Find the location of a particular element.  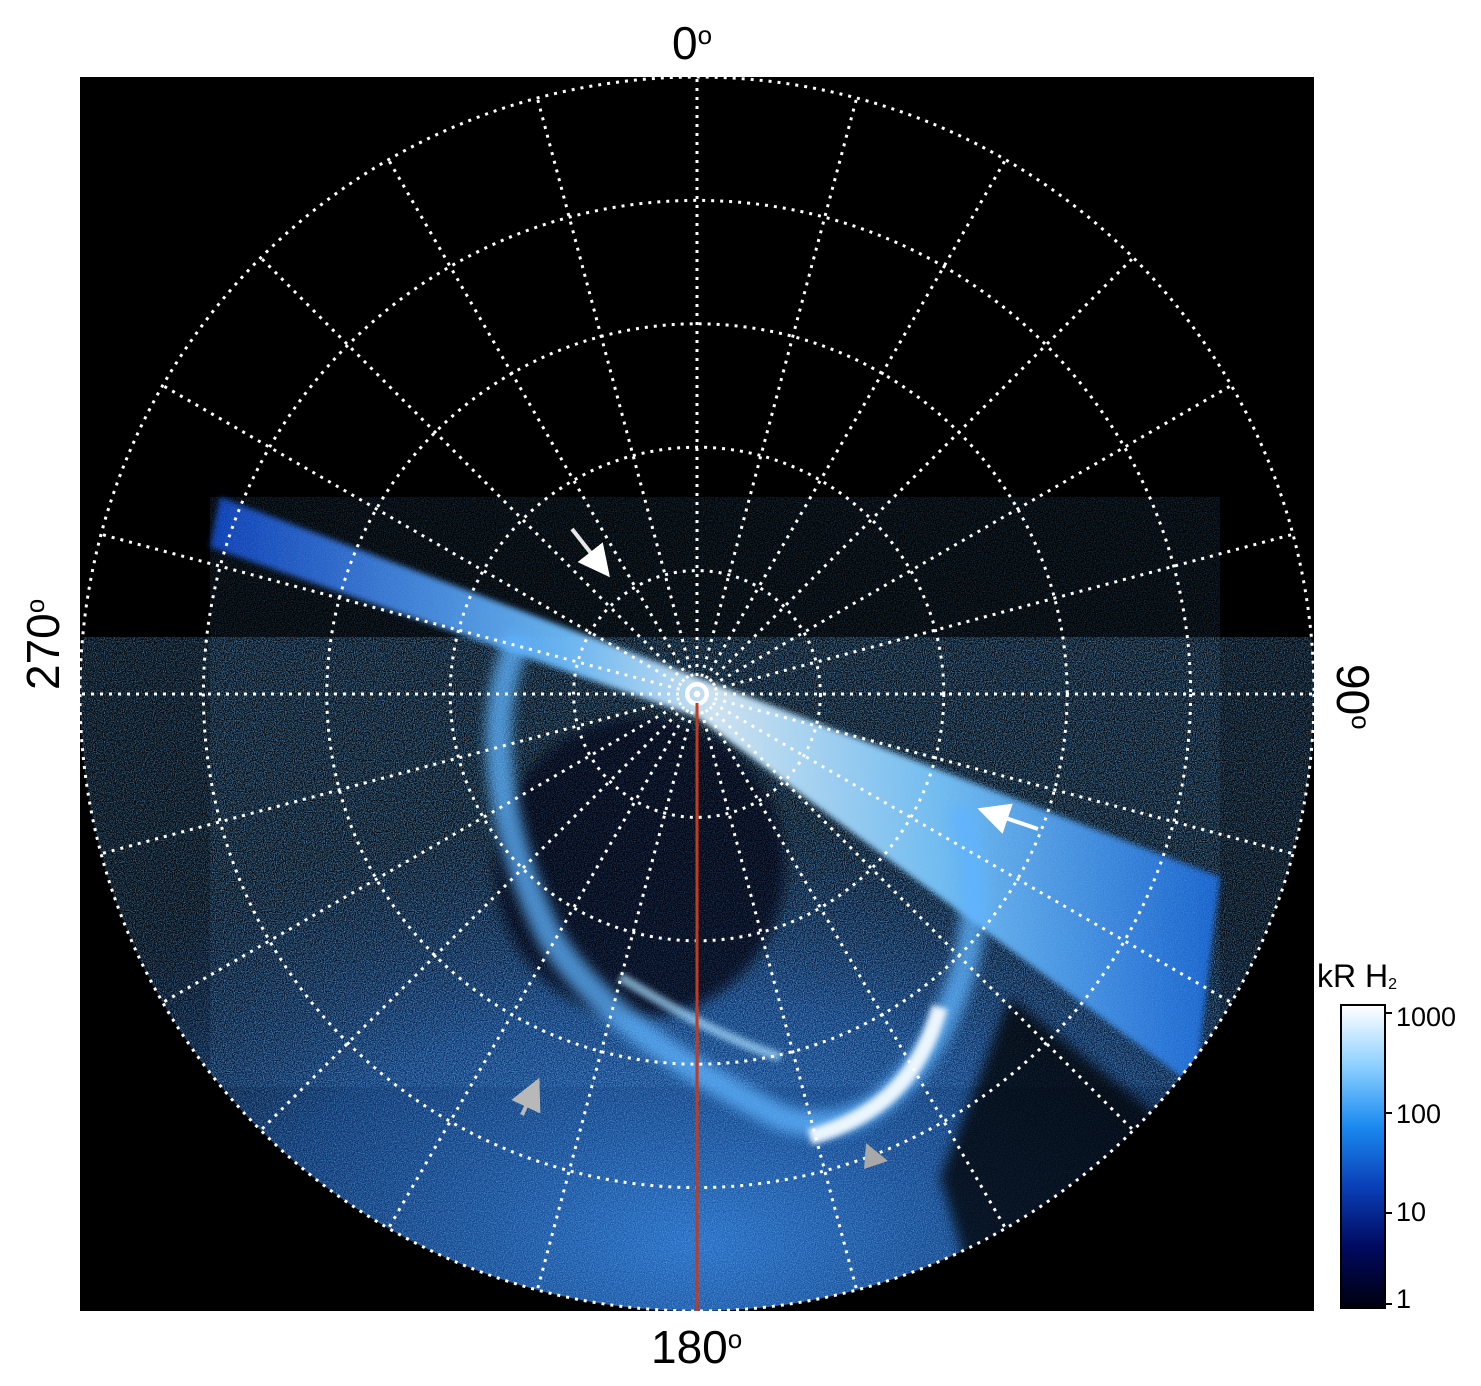

colorbar-tick-label: 10 is located at coordinates (1411, 1212).